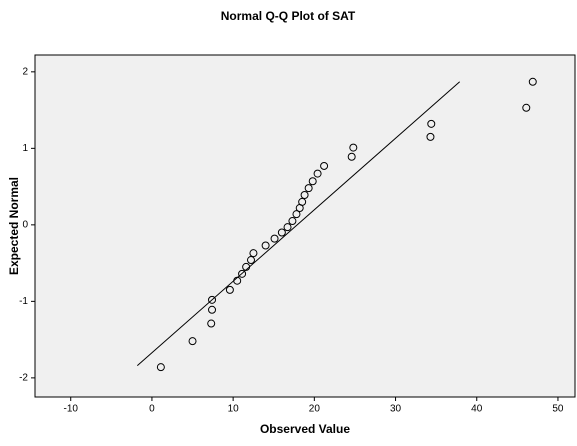 The height and width of the screenshot is (446, 577). I want to click on y-tick-label: 1, so click(25, 148).